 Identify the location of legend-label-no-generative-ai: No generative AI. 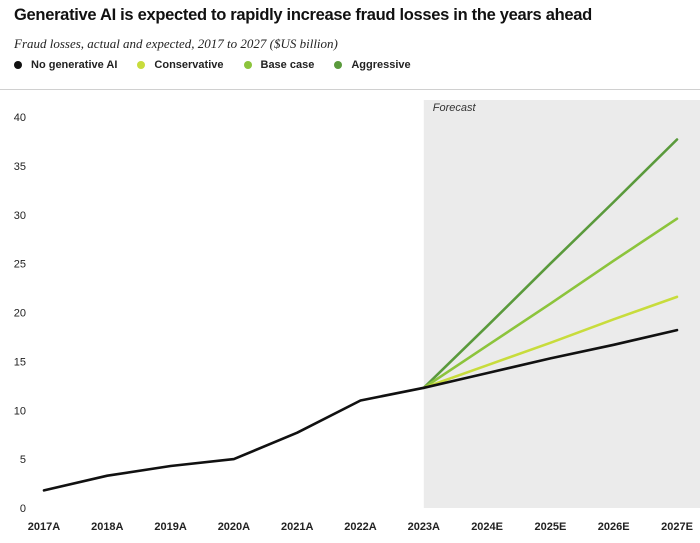
(74, 65).